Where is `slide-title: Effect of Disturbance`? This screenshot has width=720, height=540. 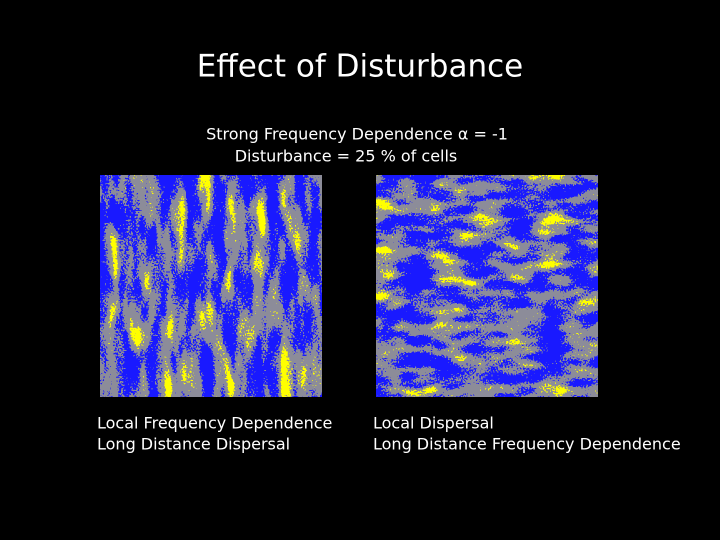 slide-title: Effect of Disturbance is located at coordinates (360, 67).